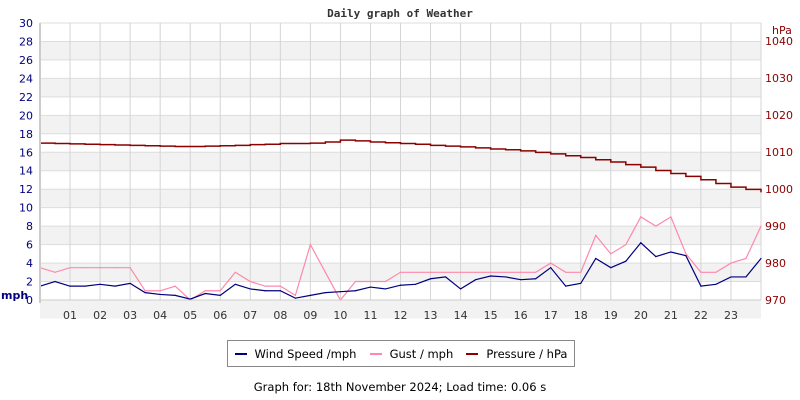  Describe the element at coordinates (611, 315) in the screenshot. I see `x-tick-label: 19` at that location.